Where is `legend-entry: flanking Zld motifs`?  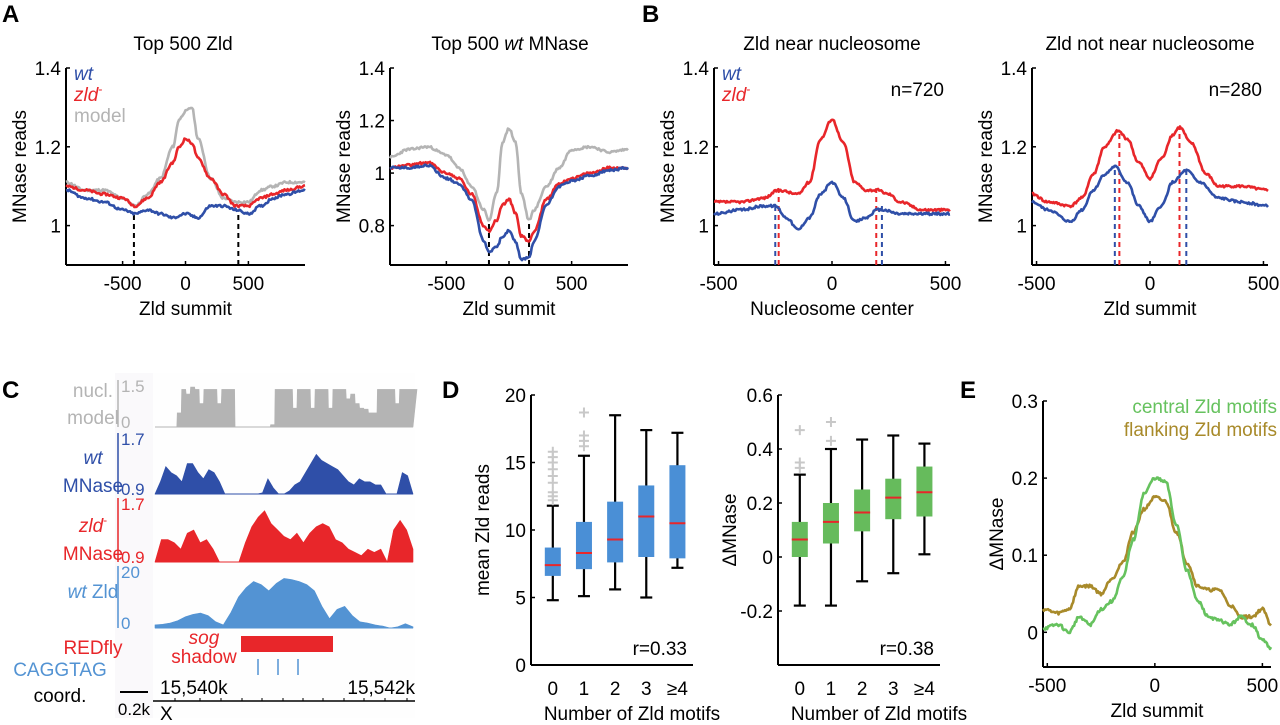 legend-entry: flanking Zld motifs is located at coordinates (1200, 430).